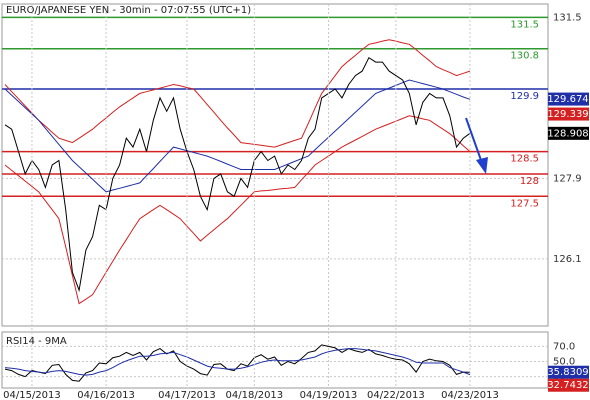 The image size is (590, 400). I want to click on price-tag-label: 128.908, so click(567, 133).